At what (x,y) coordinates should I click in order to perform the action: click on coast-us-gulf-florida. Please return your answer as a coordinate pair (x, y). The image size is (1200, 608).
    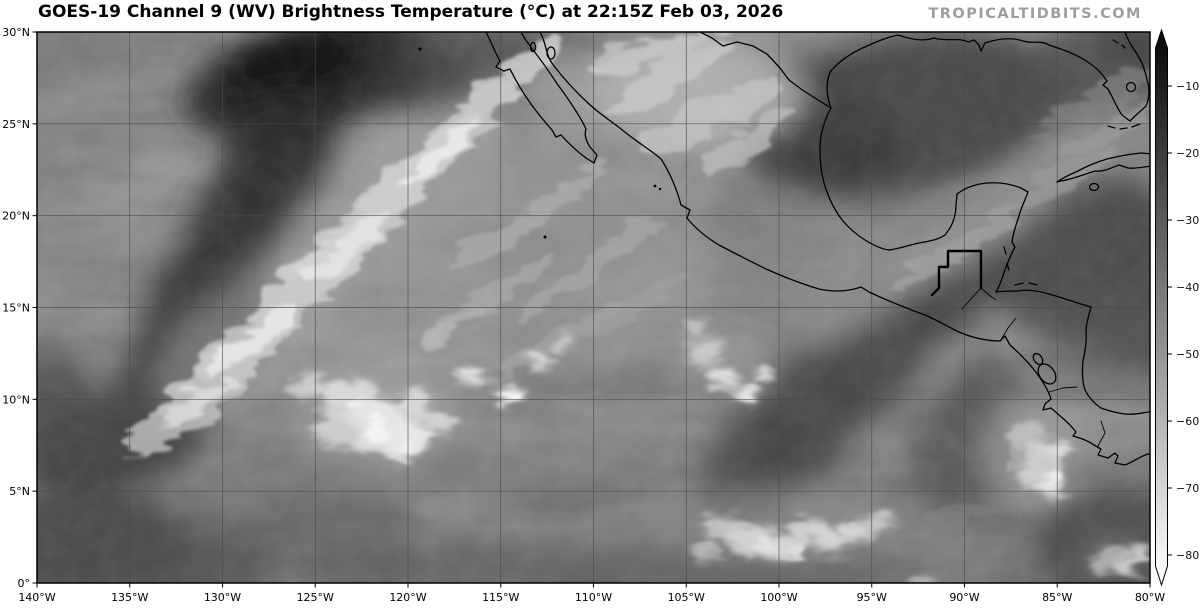
    Looking at the image, I should click on (988, 77).